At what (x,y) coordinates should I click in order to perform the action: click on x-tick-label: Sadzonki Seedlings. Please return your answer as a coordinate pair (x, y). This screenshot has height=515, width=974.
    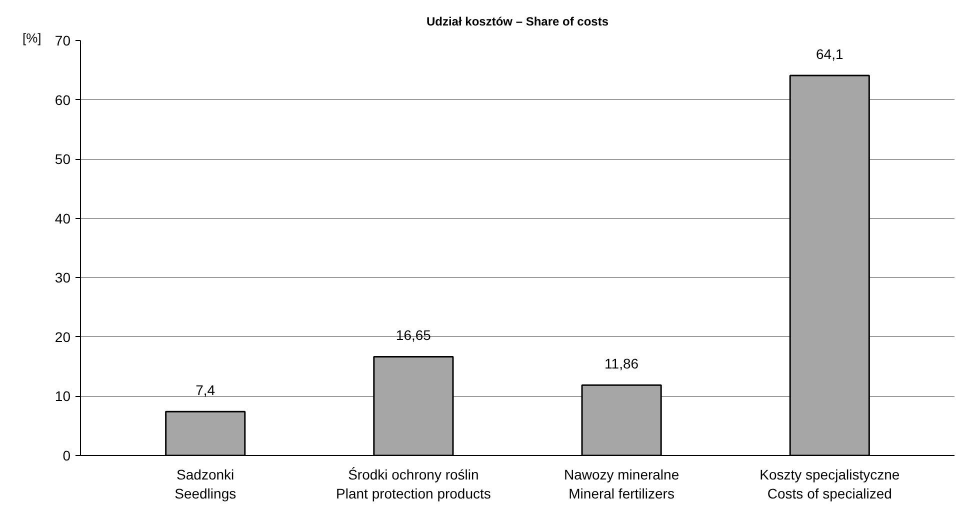
    Looking at the image, I should click on (205, 484).